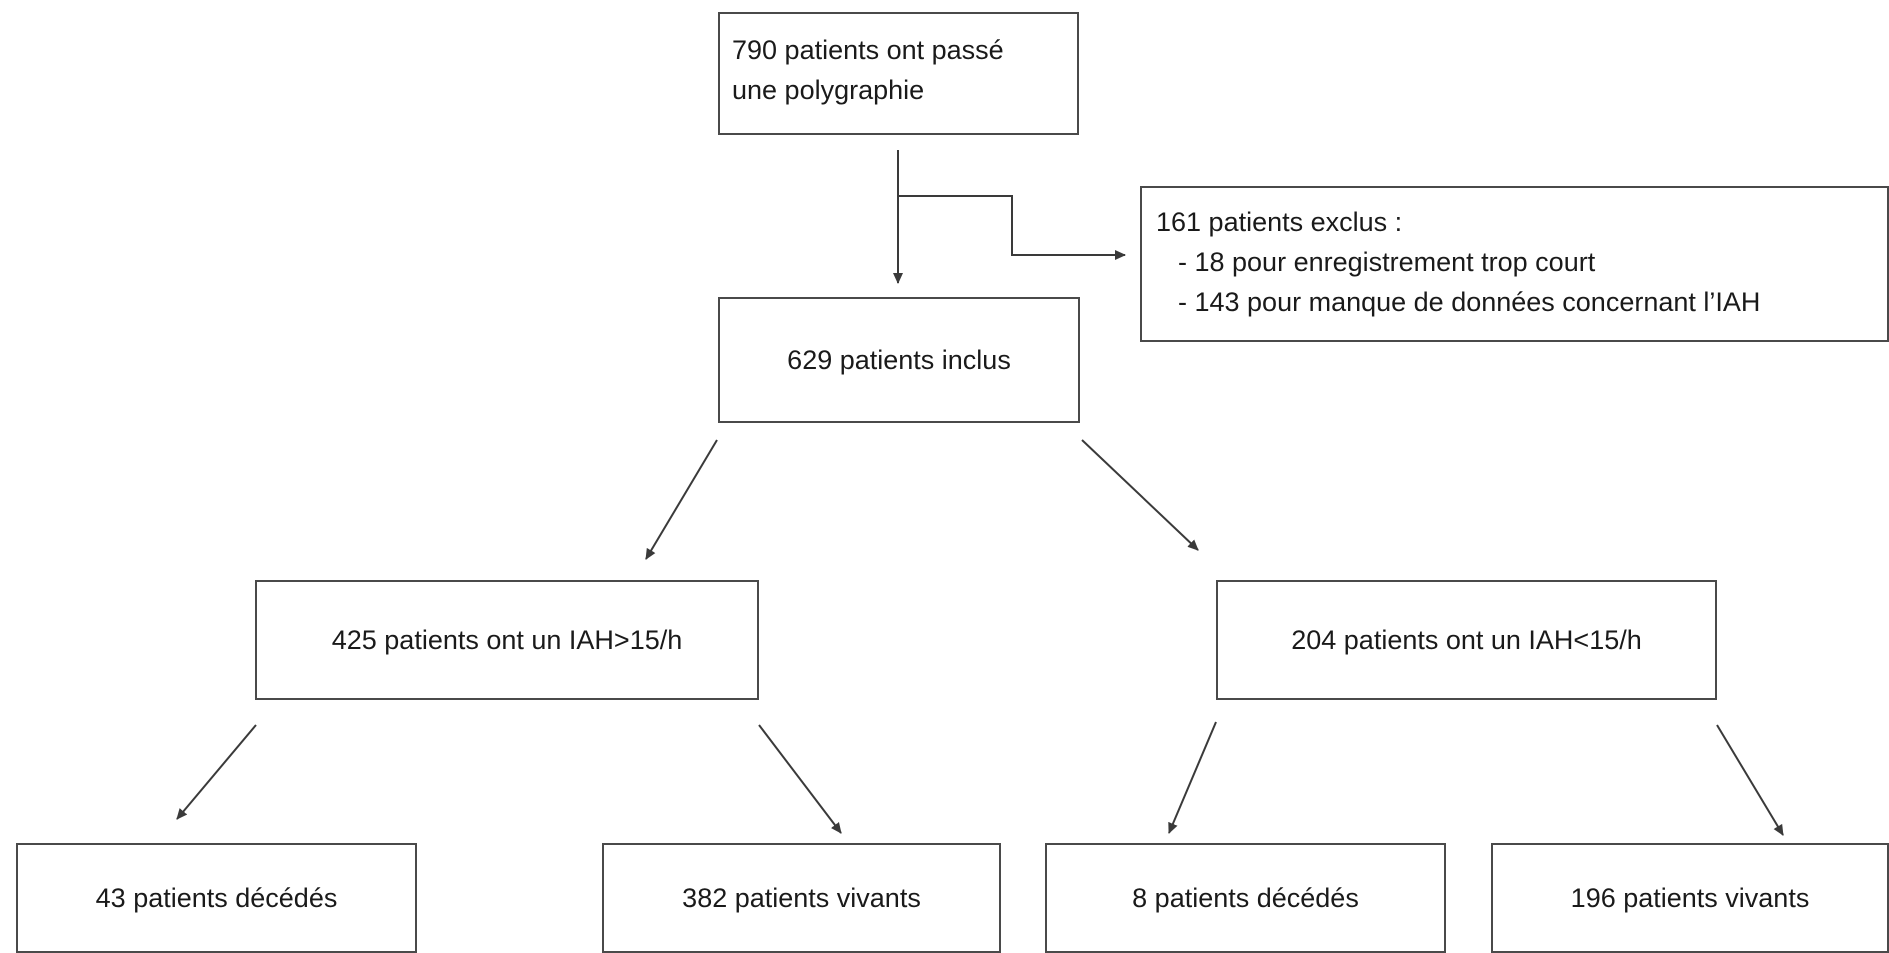  I want to click on arrow-iah-high-to-alive, so click(800, 779).